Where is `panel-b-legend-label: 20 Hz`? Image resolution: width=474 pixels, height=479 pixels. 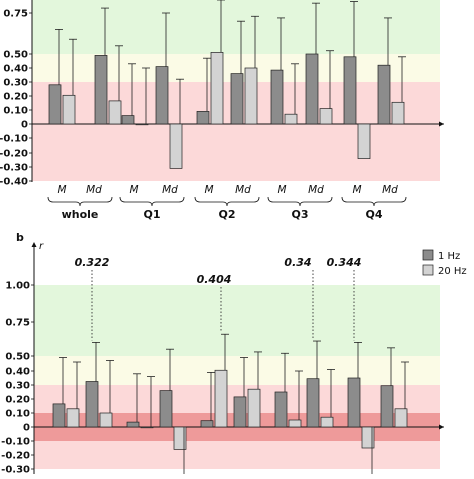
panel-b-legend-label: 20 Hz is located at coordinates (452, 271).